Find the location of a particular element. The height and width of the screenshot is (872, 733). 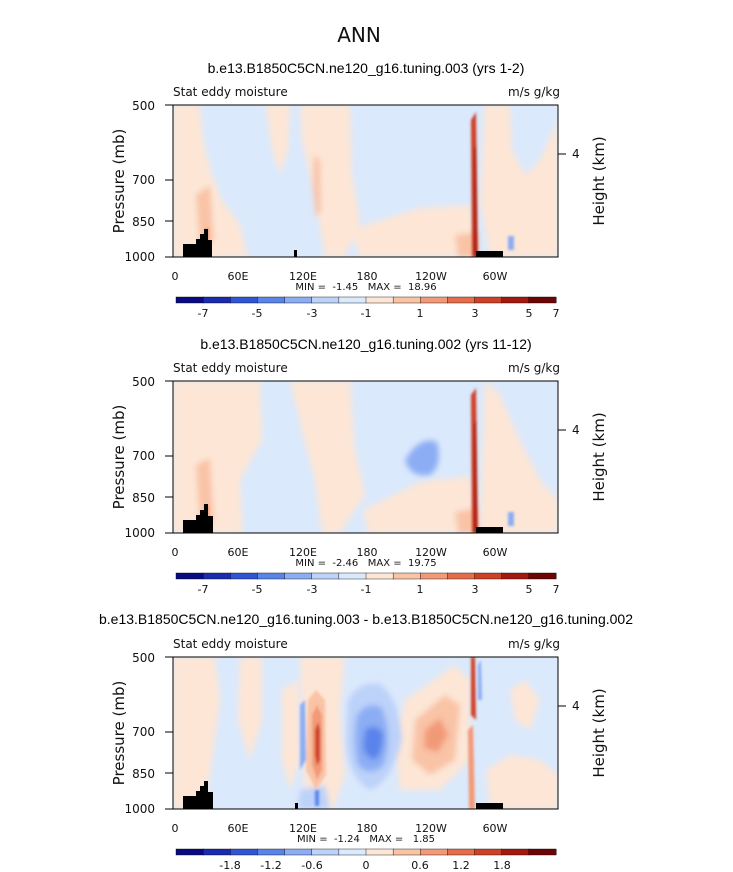

panel-3-ytick-700: 700 is located at coordinates (143, 732).